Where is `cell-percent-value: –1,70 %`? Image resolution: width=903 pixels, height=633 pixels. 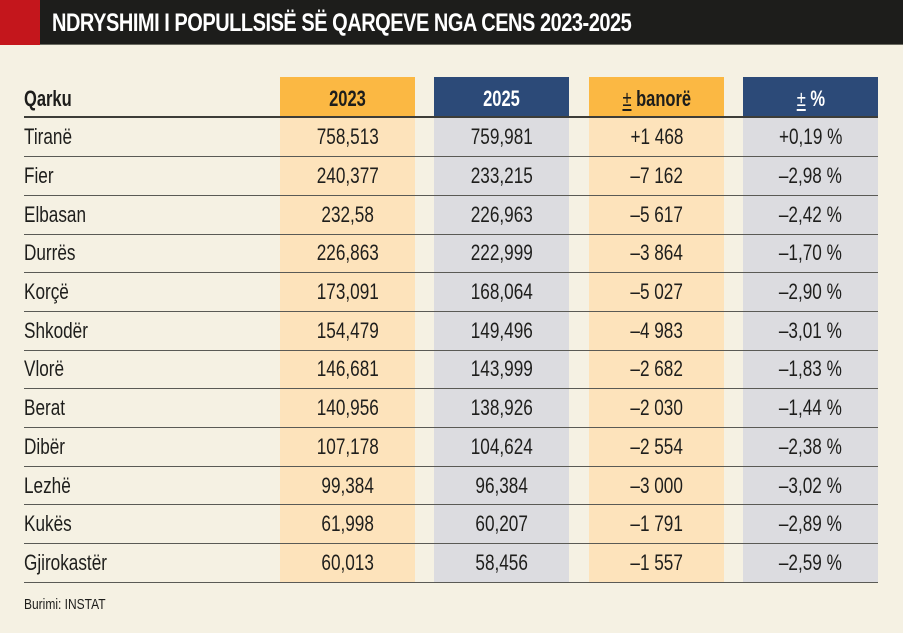 cell-percent-value: –1,70 % is located at coordinates (810, 253).